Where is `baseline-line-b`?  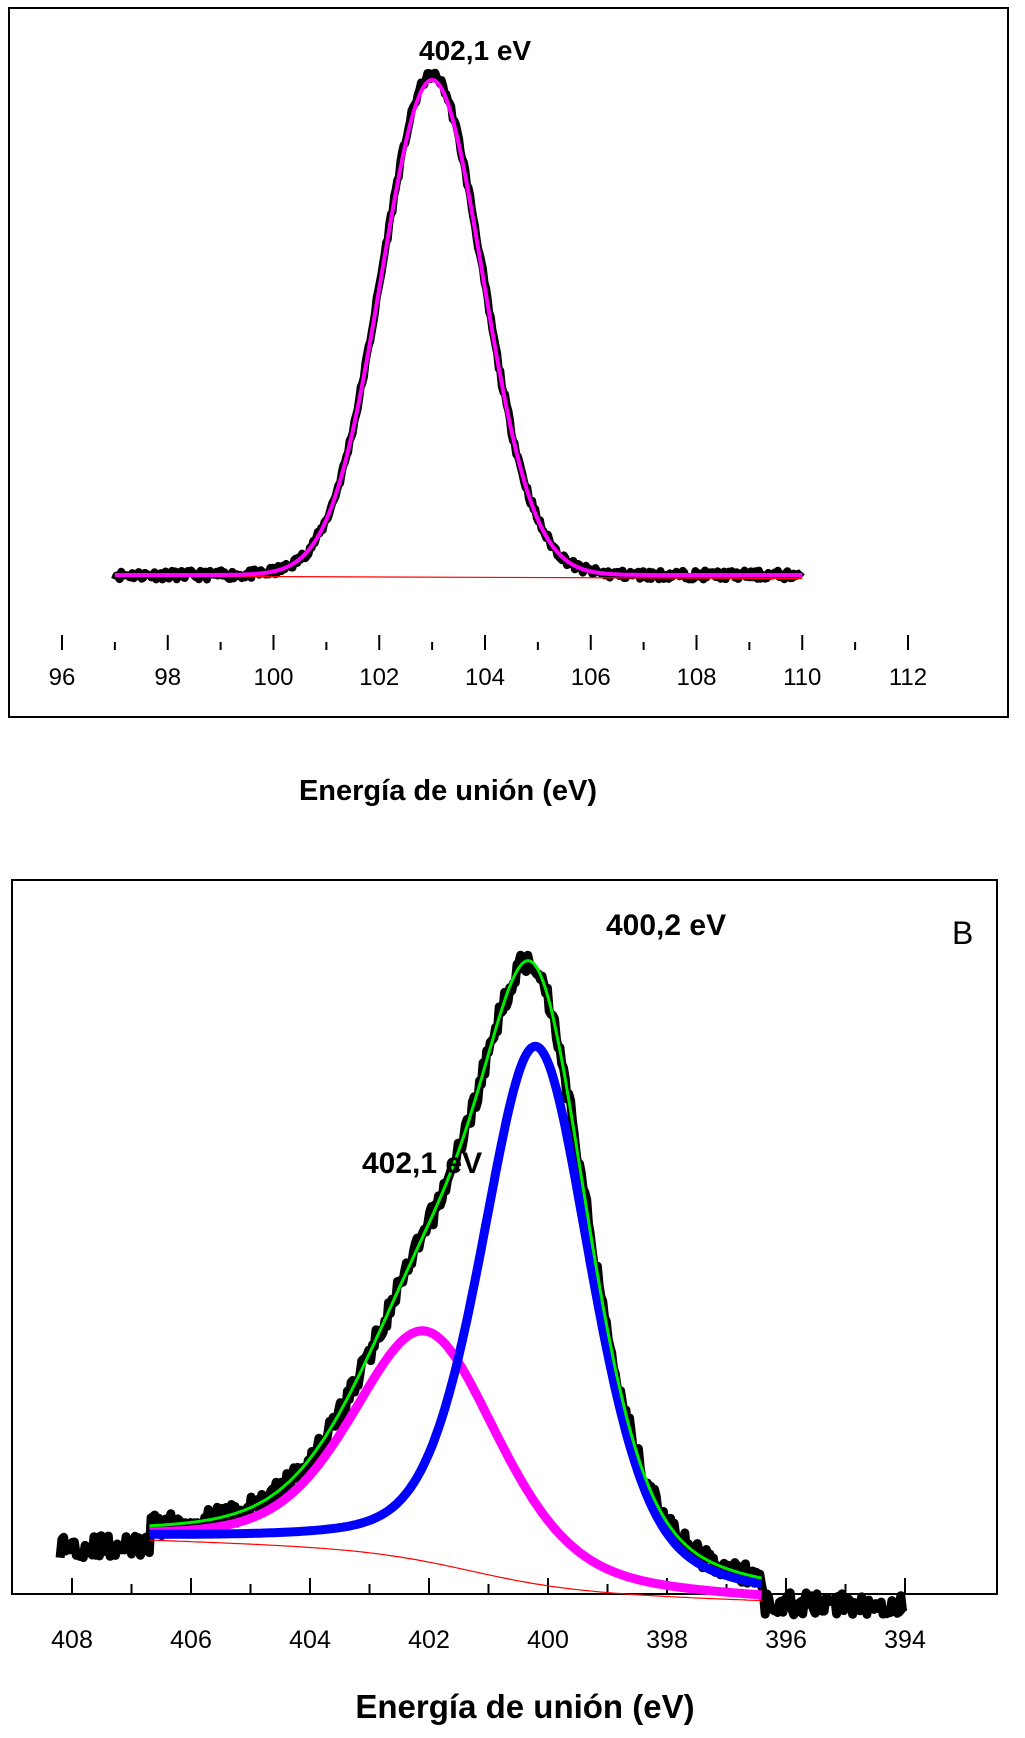 baseline-line-b is located at coordinates (456, 1570).